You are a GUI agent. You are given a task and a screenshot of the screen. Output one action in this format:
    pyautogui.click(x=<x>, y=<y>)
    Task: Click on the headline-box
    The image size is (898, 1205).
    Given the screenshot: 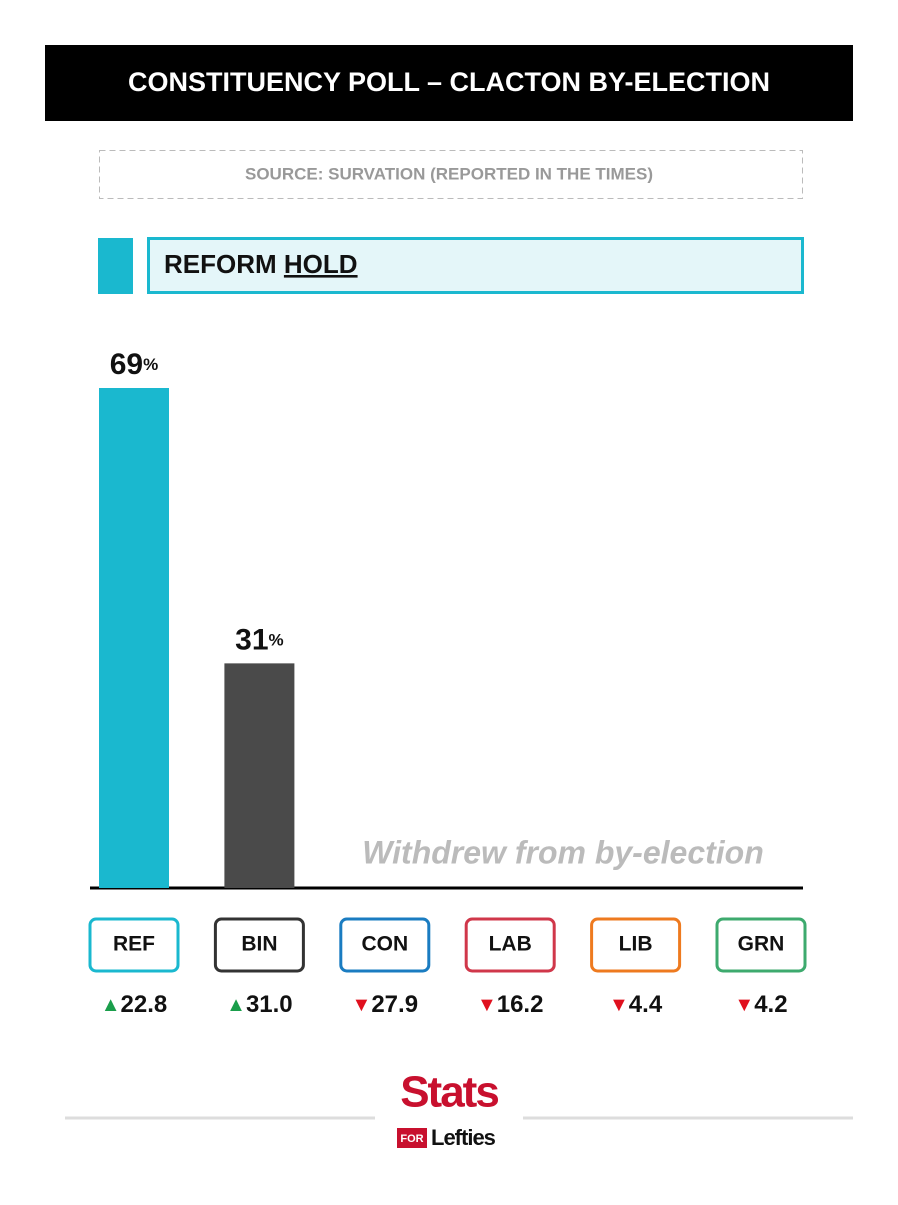 What is the action you would take?
    pyautogui.click(x=475, y=265)
    